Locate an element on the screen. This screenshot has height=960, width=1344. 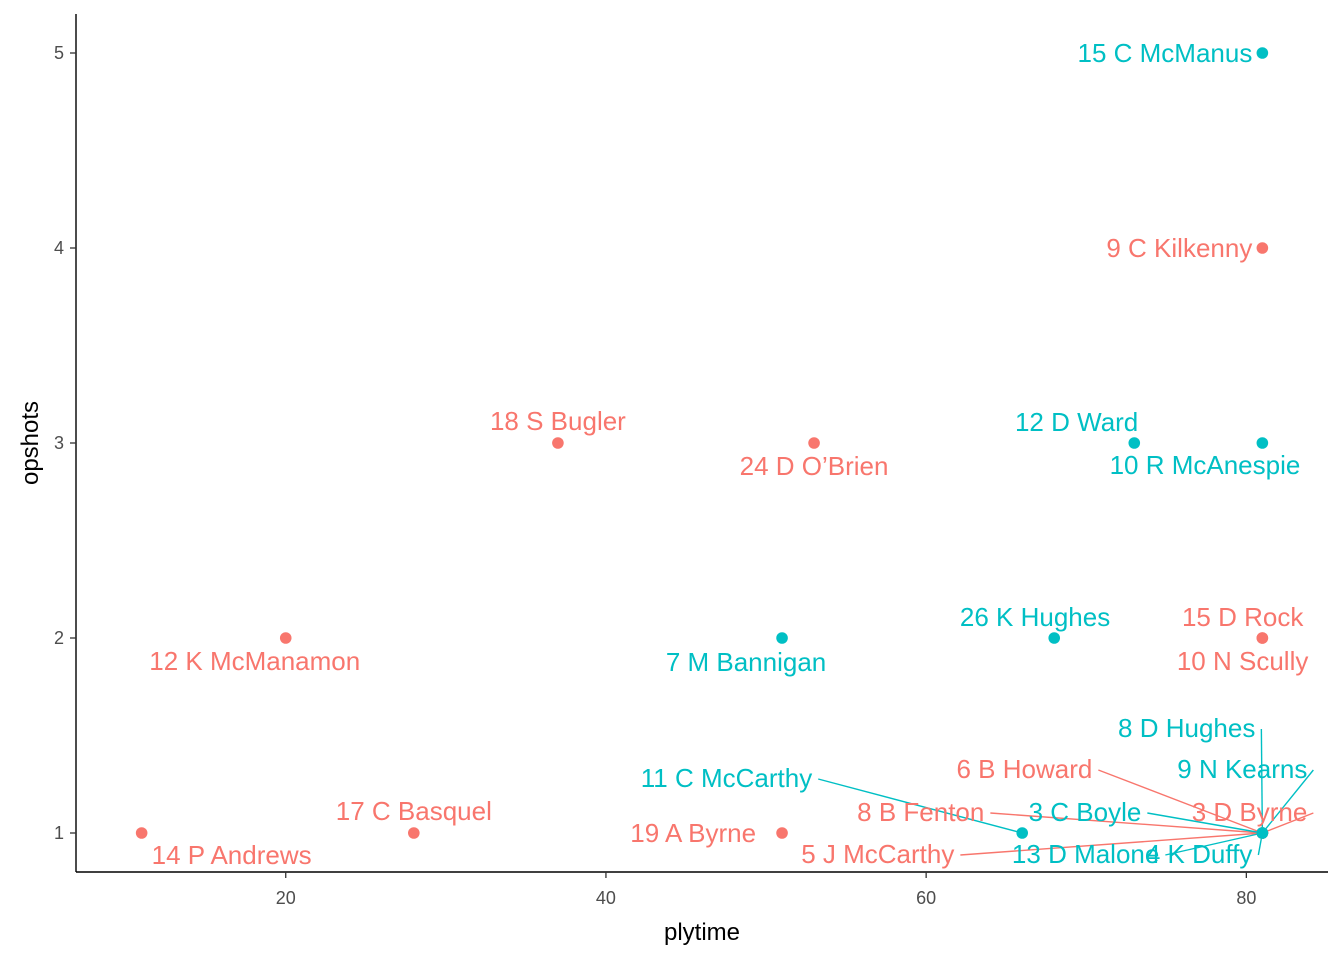
point-label: 10 N Scully is located at coordinates (1243, 661).